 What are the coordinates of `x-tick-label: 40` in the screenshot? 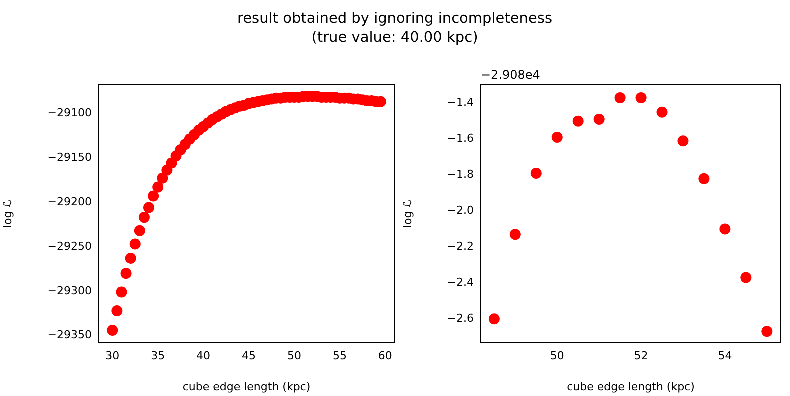 It's located at (203, 355).